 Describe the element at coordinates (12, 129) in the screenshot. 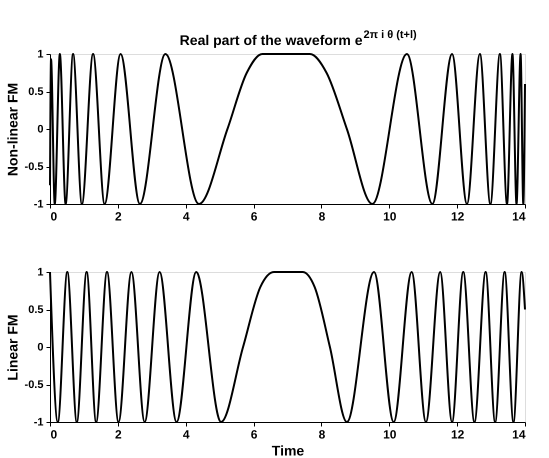

I see `y-axis-title: Non-linear FM` at that location.